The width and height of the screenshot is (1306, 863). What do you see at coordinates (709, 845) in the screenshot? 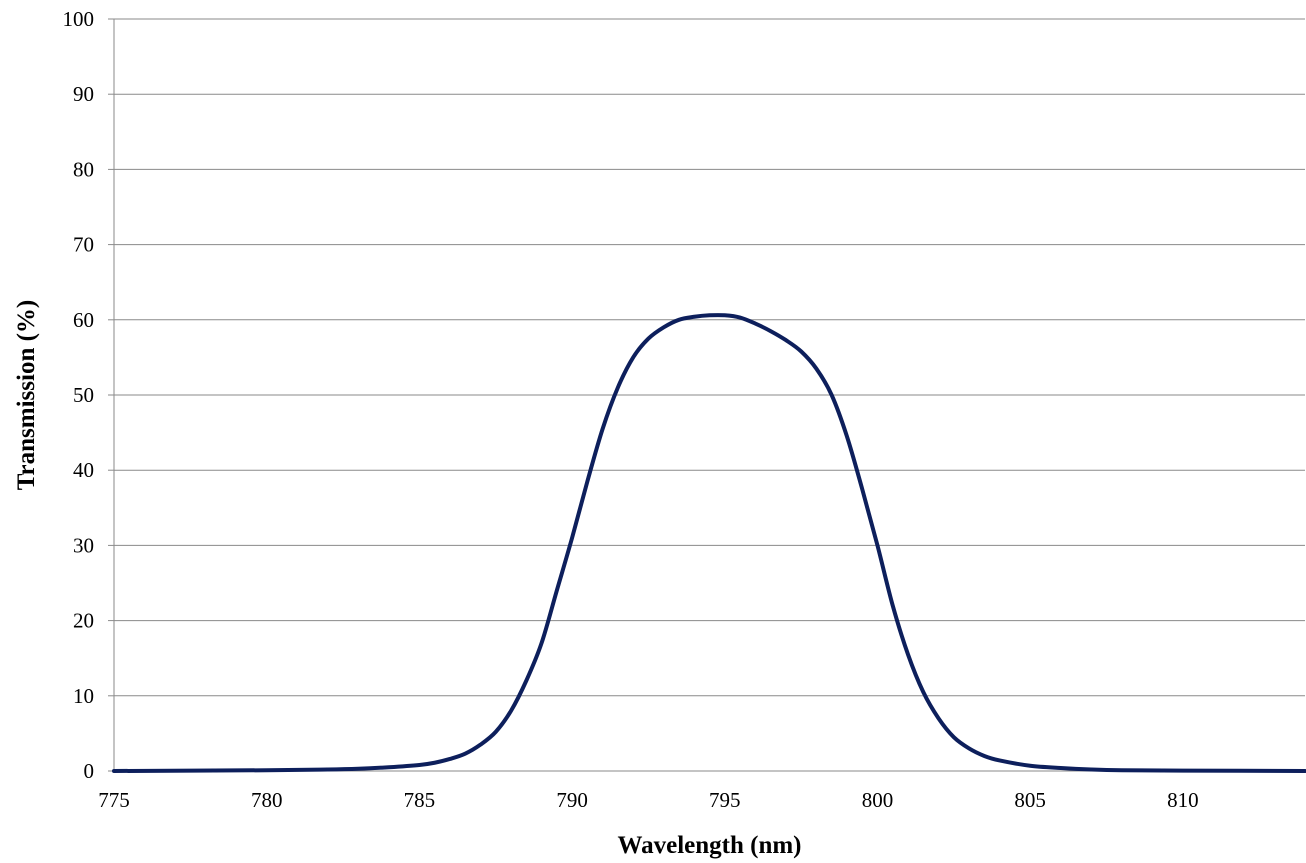
I see `x-axis-title: Wavelength (nm)` at bounding box center [709, 845].